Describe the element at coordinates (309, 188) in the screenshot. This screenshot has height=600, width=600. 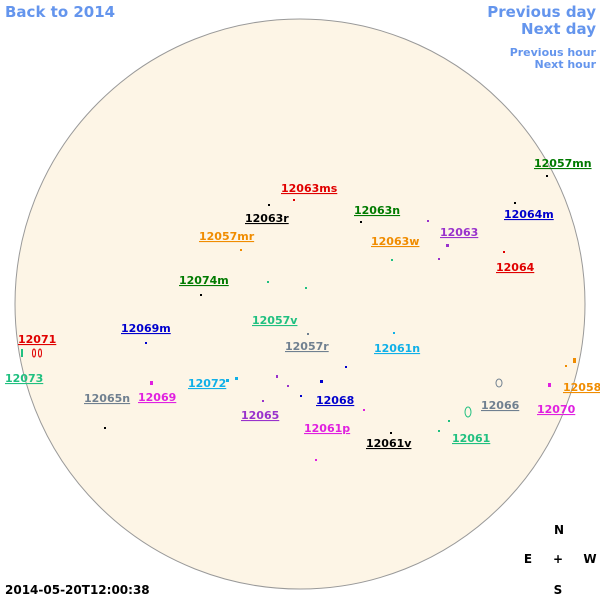
I see `region-link: 12063ms` at that location.